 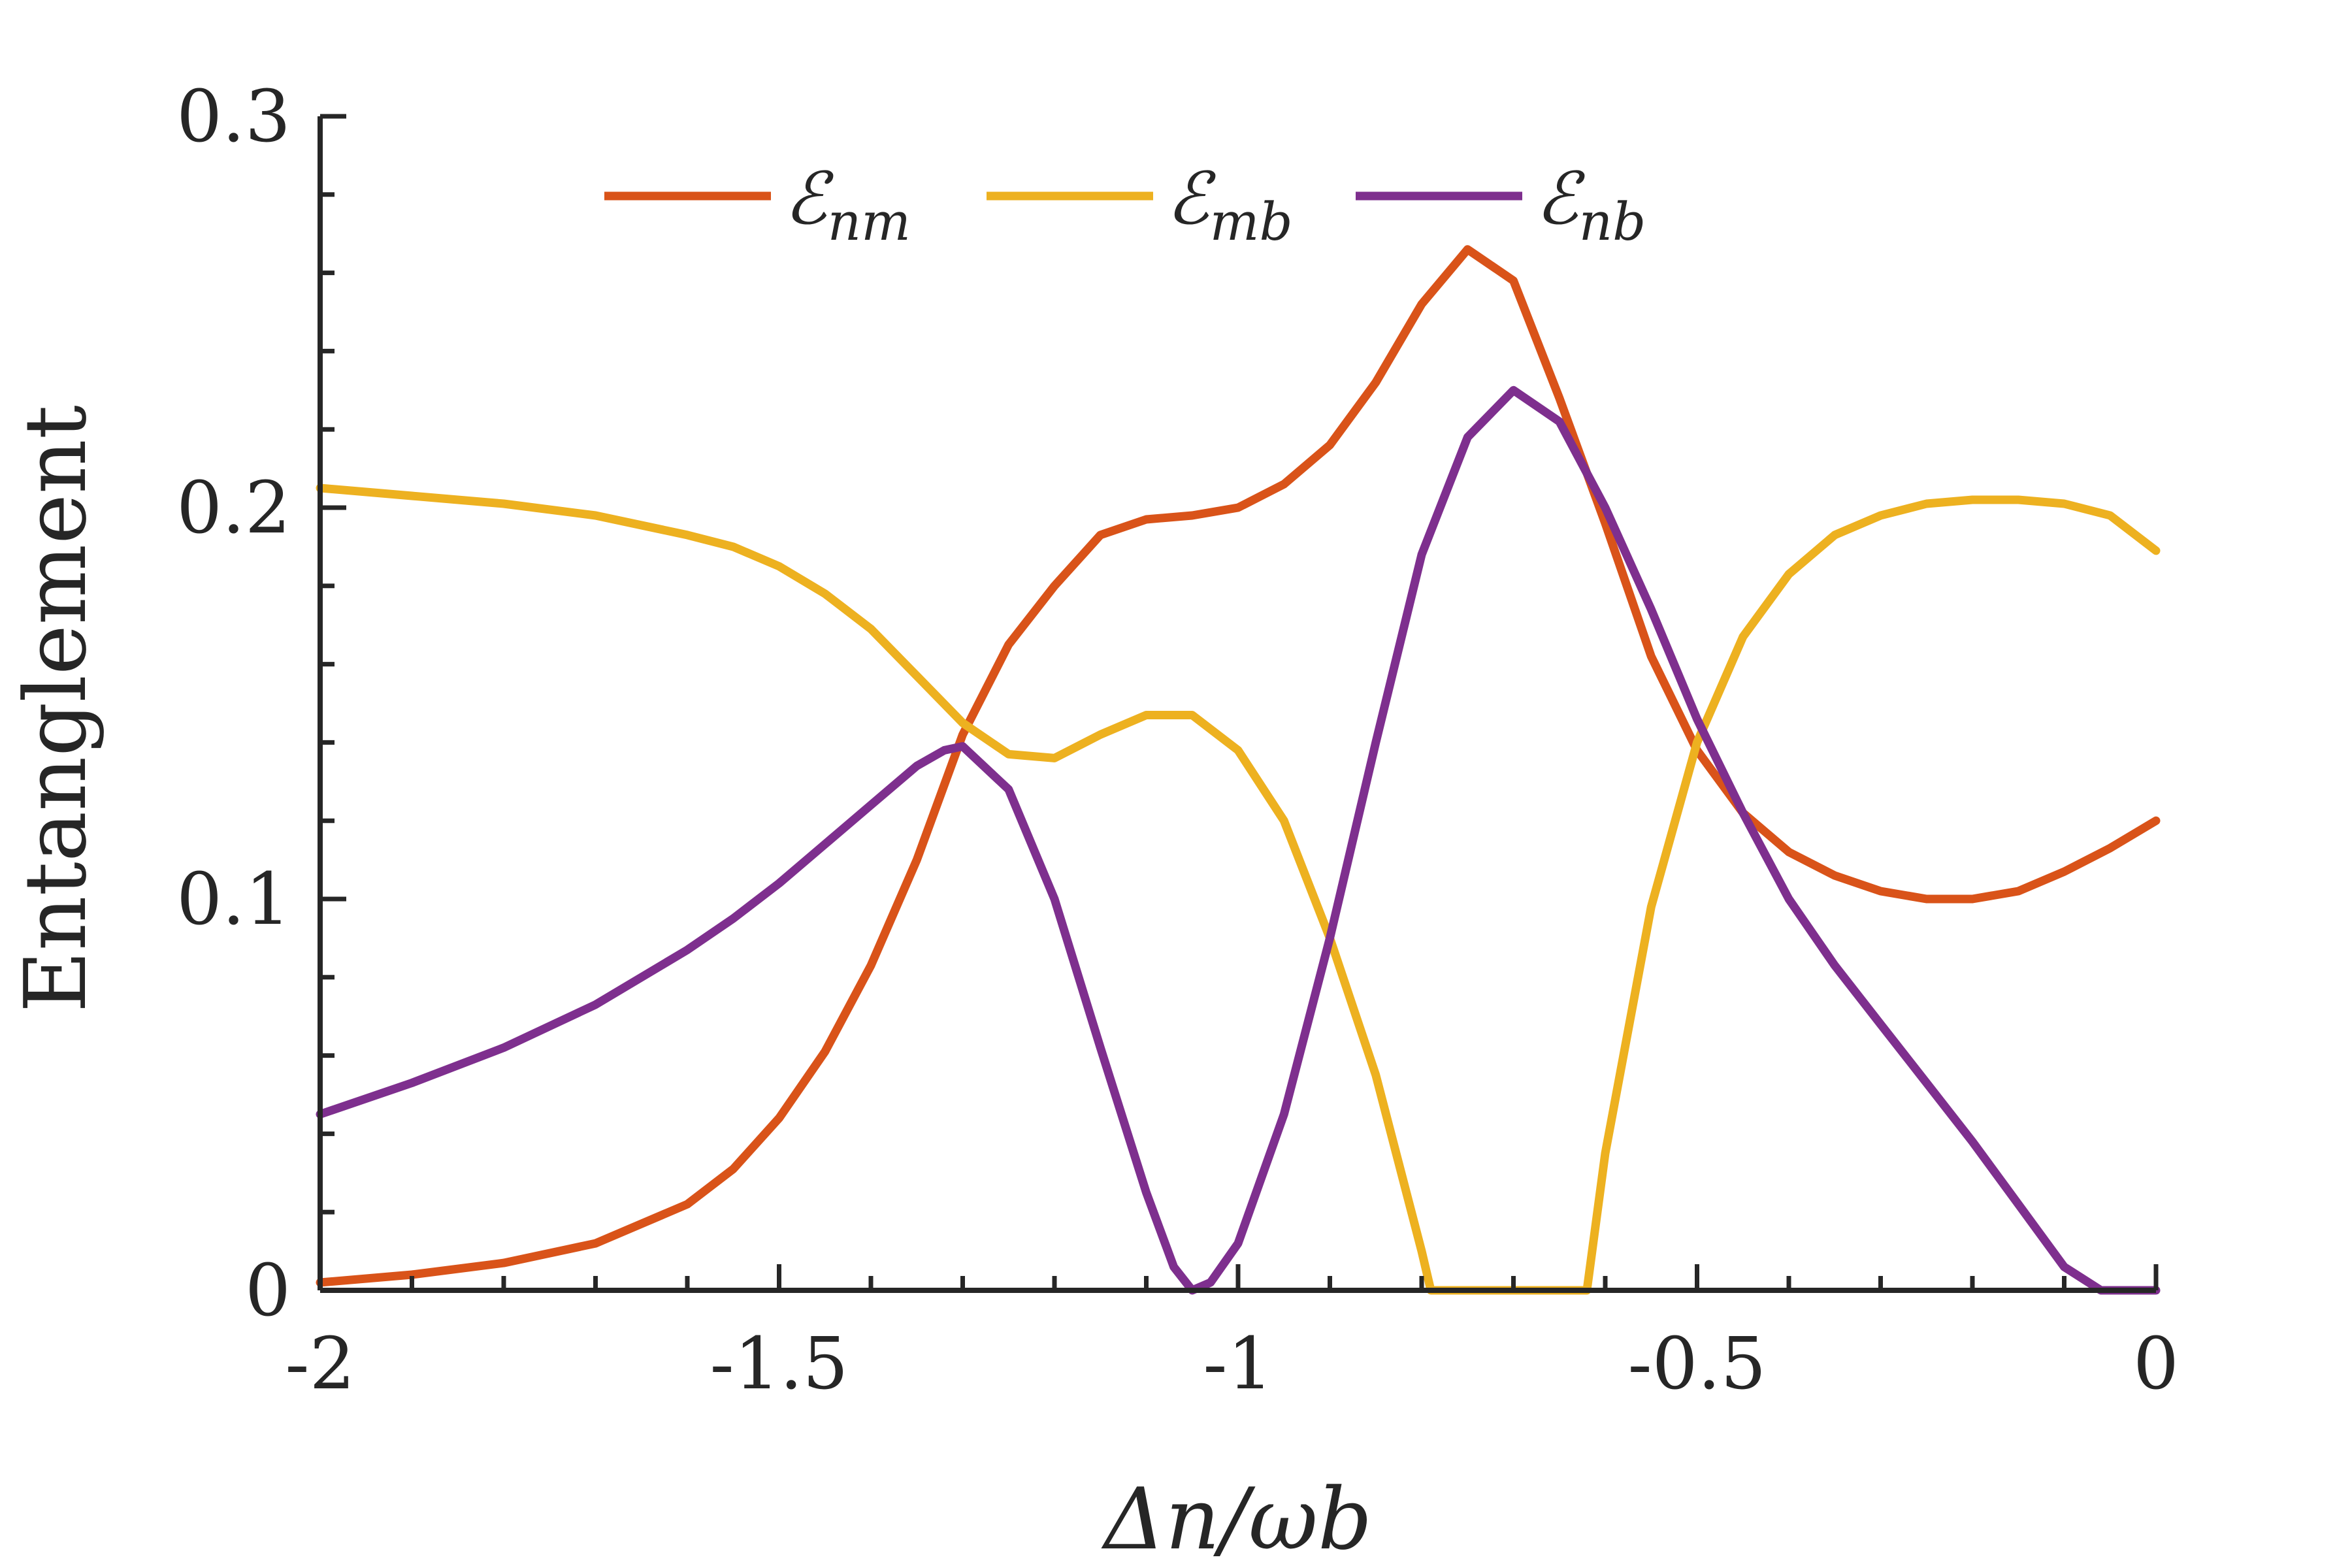 I want to click on legend-label-enm: ℰnm, so click(x=847, y=204).